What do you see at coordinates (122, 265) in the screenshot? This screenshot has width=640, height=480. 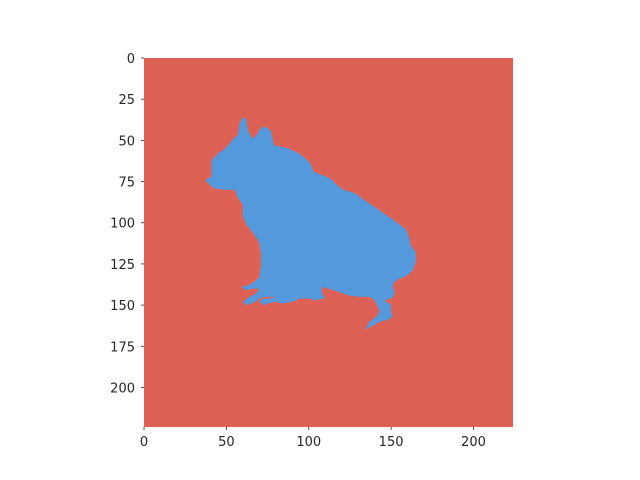 I see `y-tick-label: 125` at bounding box center [122, 265].